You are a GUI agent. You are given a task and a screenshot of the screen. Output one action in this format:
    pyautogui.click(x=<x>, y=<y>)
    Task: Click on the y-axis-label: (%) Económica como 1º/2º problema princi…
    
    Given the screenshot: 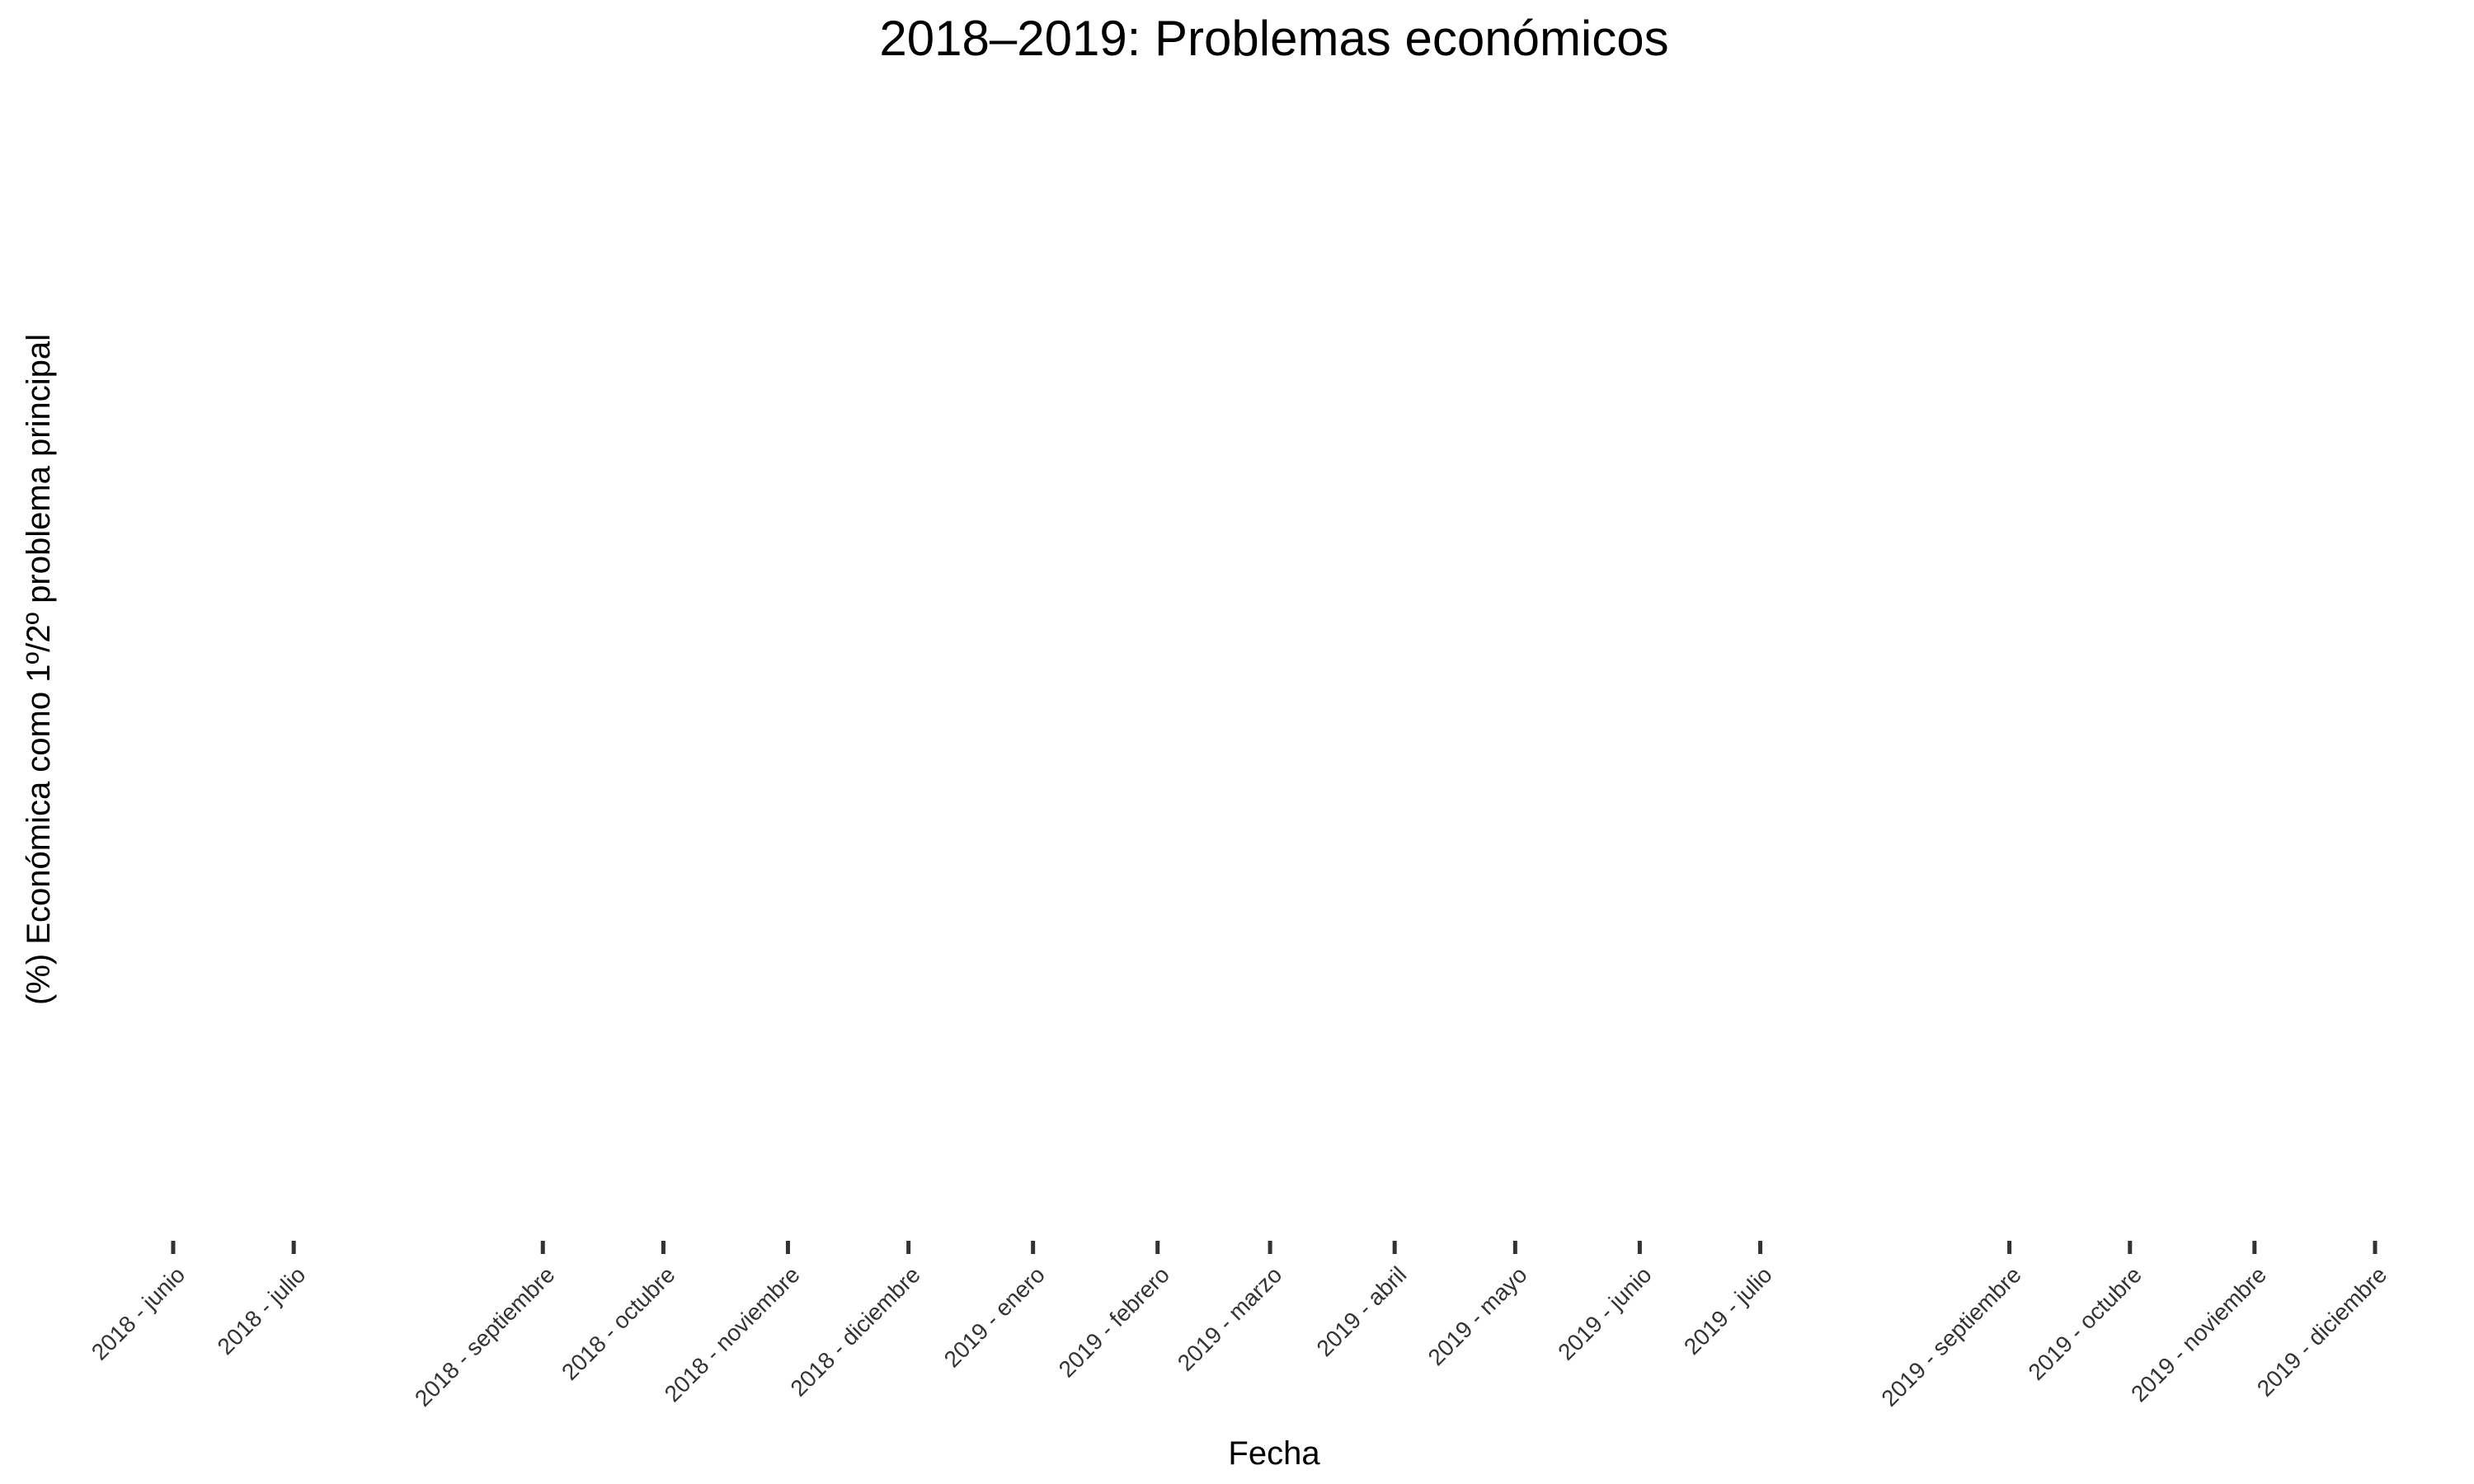 What is the action you would take?
    pyautogui.click(x=39, y=669)
    